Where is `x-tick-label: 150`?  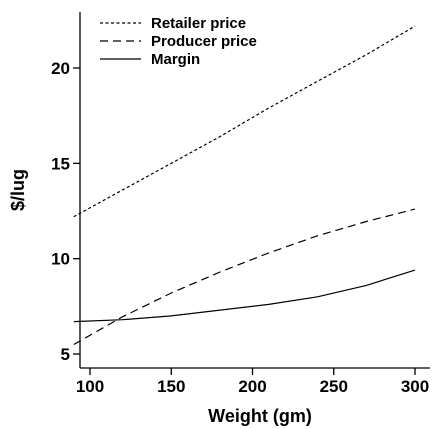 x-tick-label: 150 is located at coordinates (171, 386).